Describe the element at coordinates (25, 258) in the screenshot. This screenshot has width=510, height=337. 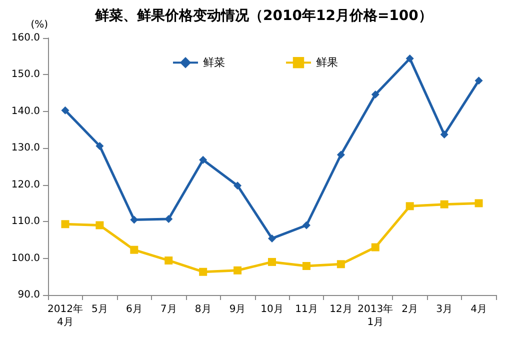
I see `y-tick-label: 100.0` at that location.